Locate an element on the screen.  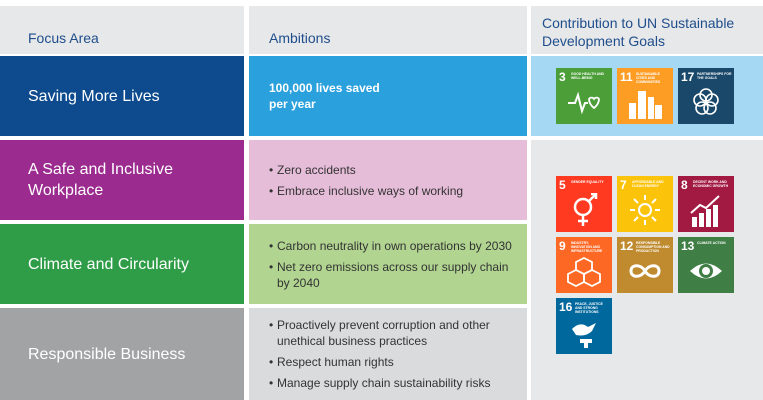
sdg-number: 16 is located at coordinates (566, 307).